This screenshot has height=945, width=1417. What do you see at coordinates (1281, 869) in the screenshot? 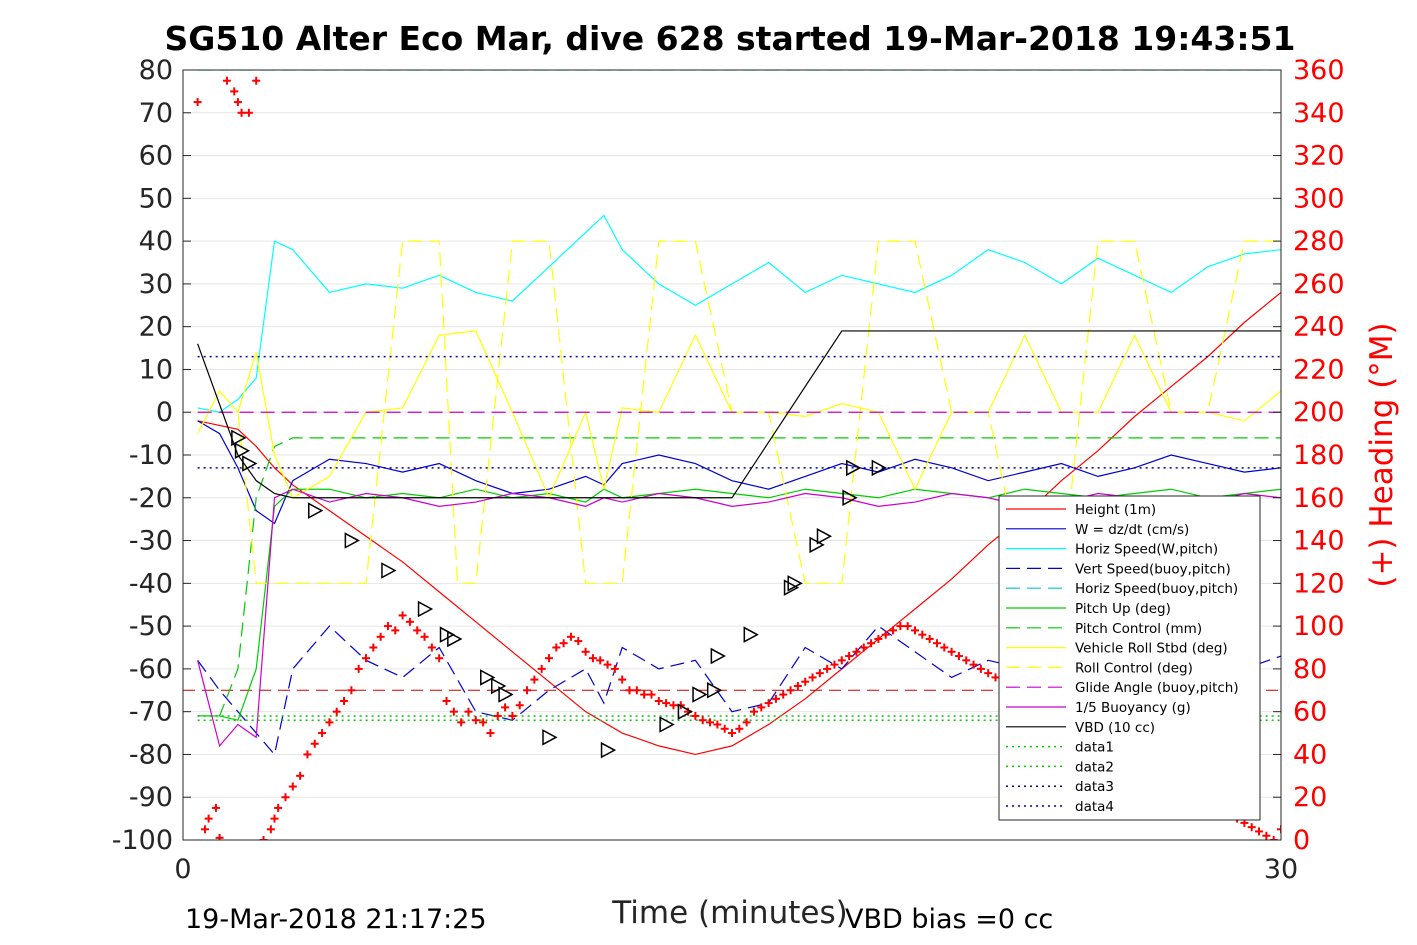
I see `x-tick-label: 30` at bounding box center [1281, 869].